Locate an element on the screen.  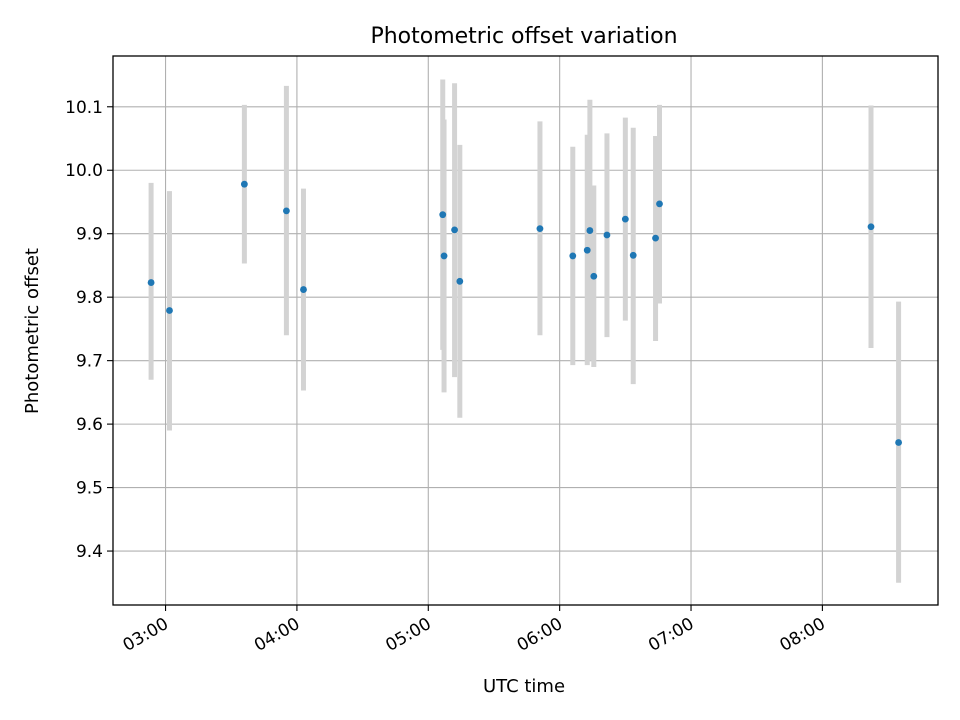
y-tick-label: 9.5 is located at coordinates (89, 489).